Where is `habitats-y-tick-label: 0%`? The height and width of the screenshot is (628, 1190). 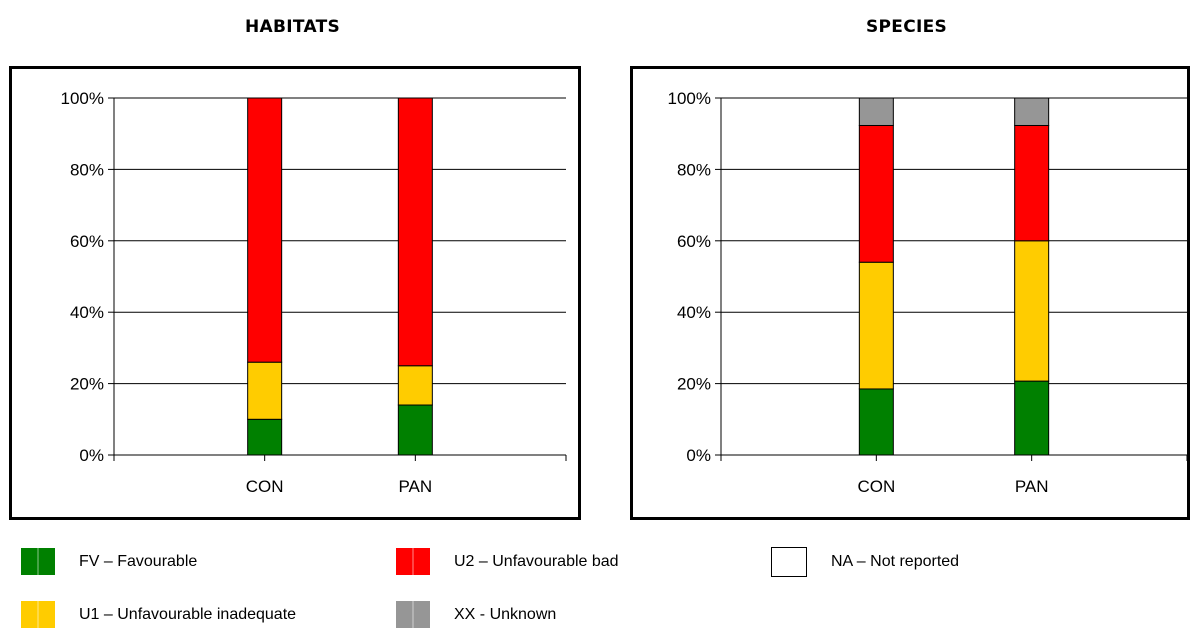 habitats-y-tick-label: 0% is located at coordinates (91, 455).